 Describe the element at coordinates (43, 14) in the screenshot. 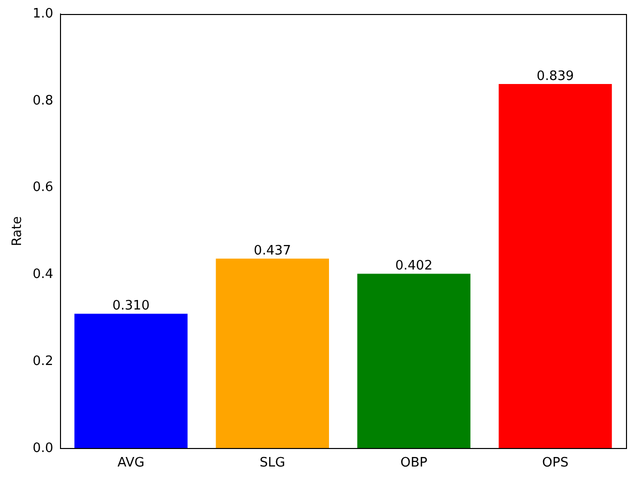

I see `y-tick-label: 1.0` at that location.